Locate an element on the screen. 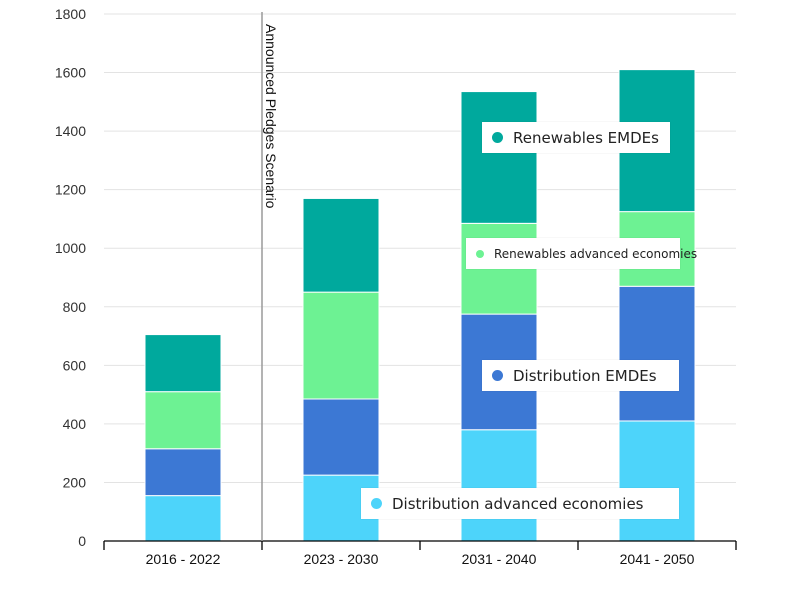  y-tick-label: 1200 is located at coordinates (70, 190).